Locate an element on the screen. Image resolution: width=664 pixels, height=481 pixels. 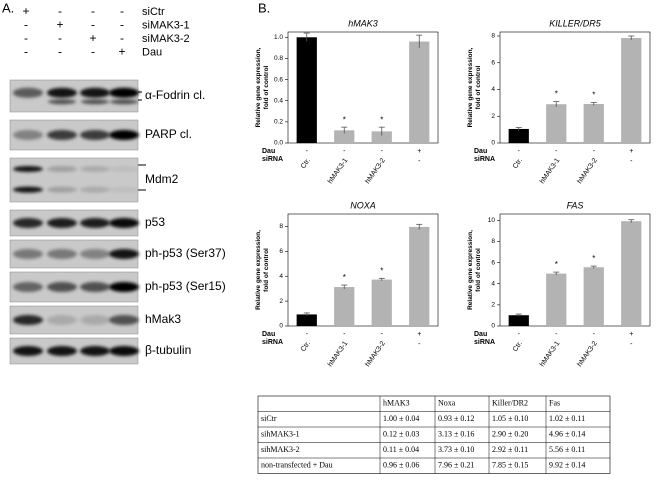
blot-label: α-Fodrin cl. is located at coordinates (175, 95).